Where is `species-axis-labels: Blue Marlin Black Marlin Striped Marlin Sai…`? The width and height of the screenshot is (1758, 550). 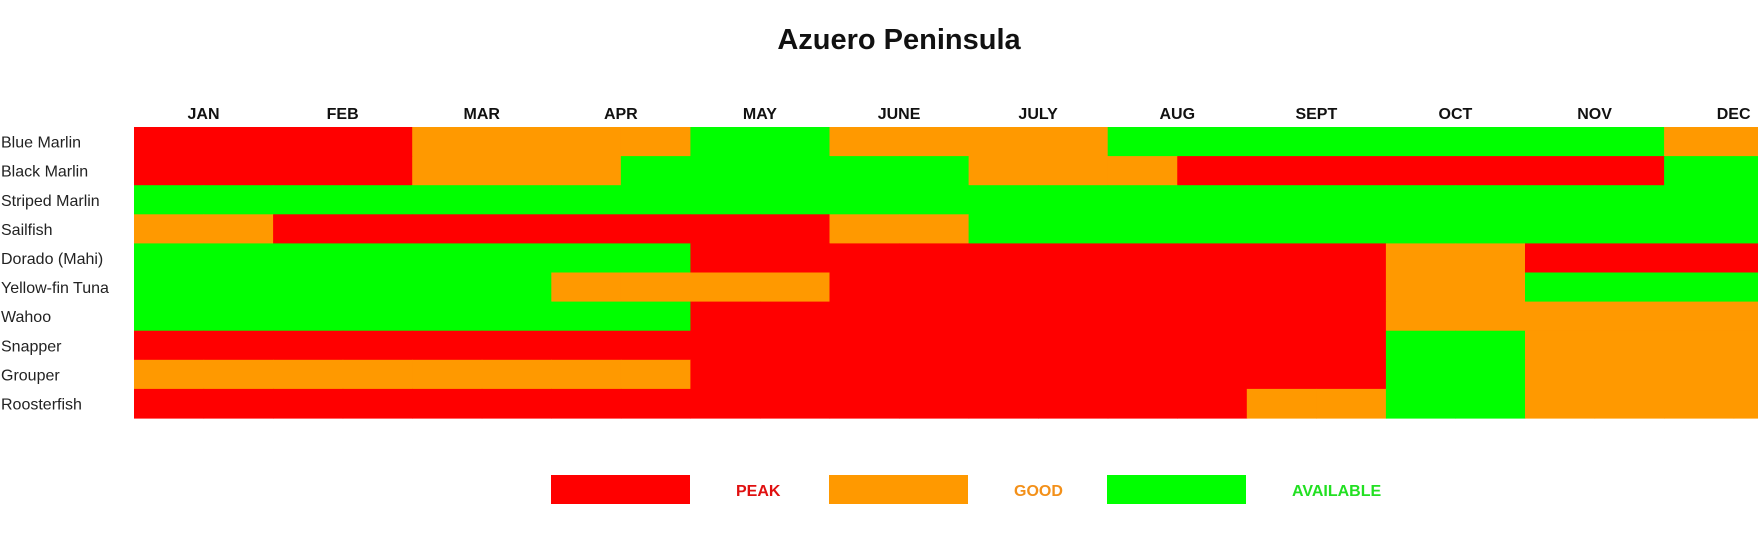 species-axis-labels: Blue Marlin Black Marlin Striped Marlin Sai… is located at coordinates (55, 274).